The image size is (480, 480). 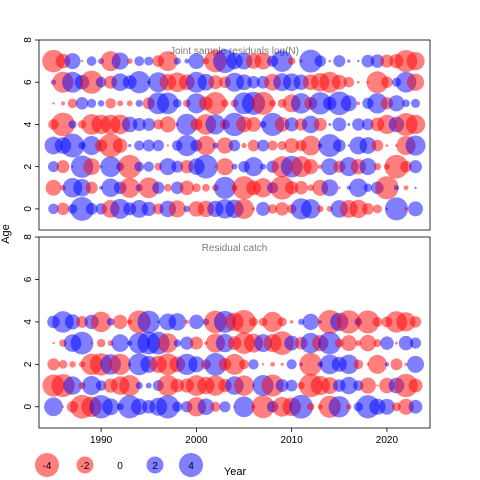 What do you see at coordinates (28, 237) in the screenshot?
I see `y-tick-label-bottom: 8` at bounding box center [28, 237].